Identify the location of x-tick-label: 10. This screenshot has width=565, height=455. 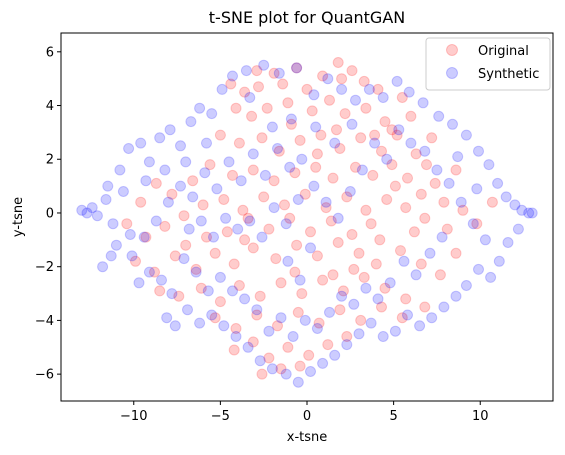
(480, 416).